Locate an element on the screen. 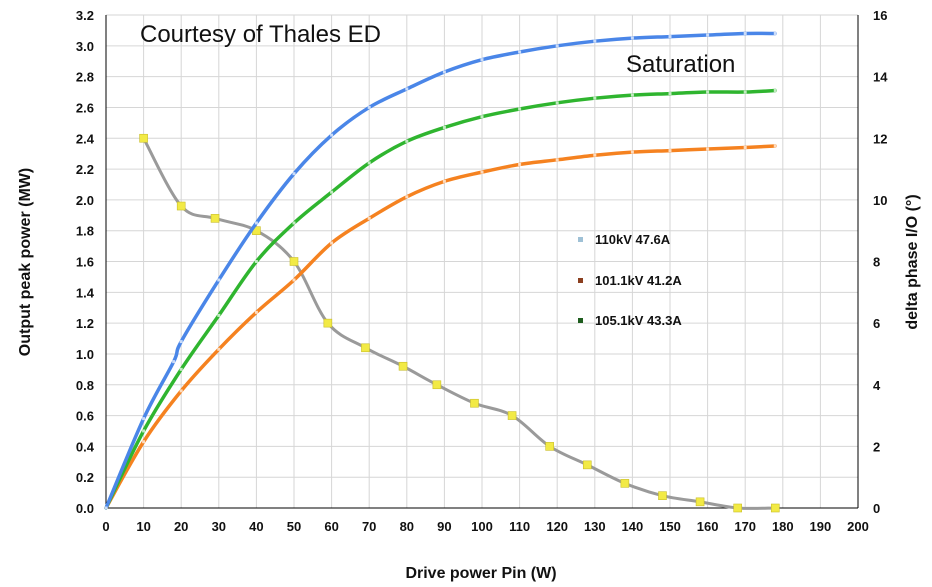 The image size is (932, 587). annotation-saturation: Saturation is located at coordinates (680, 64).